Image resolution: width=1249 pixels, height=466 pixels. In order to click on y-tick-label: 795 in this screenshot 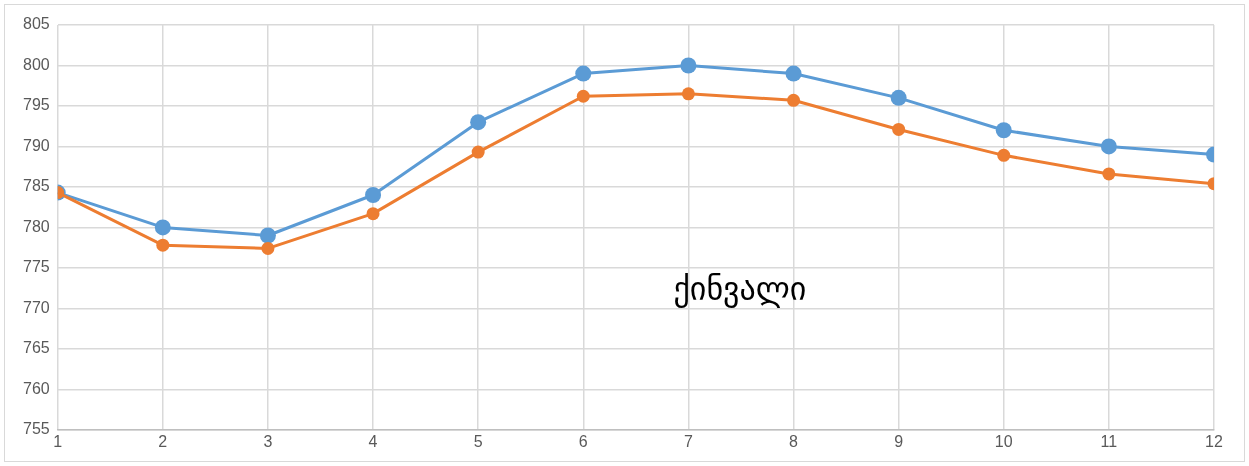, I will do `click(36, 105)`.